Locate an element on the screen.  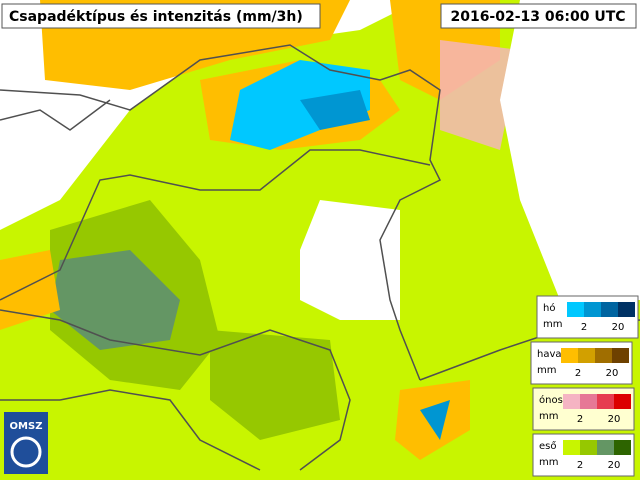
legend-label: havas is located at coordinates (552, 354).